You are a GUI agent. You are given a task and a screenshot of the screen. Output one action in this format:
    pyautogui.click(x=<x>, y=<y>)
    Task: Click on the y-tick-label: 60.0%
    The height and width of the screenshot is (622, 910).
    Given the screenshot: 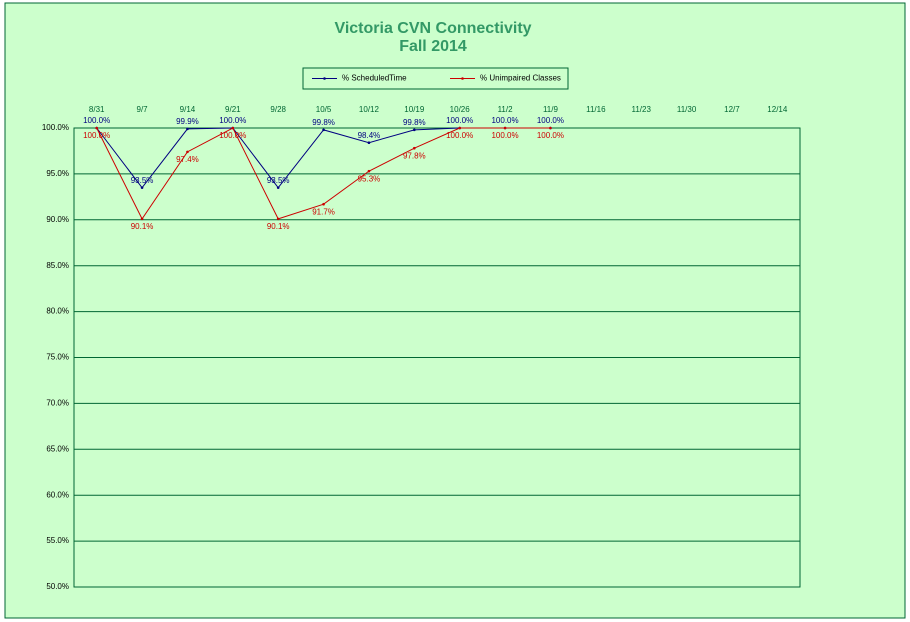 What is the action you would take?
    pyautogui.click(x=57, y=494)
    